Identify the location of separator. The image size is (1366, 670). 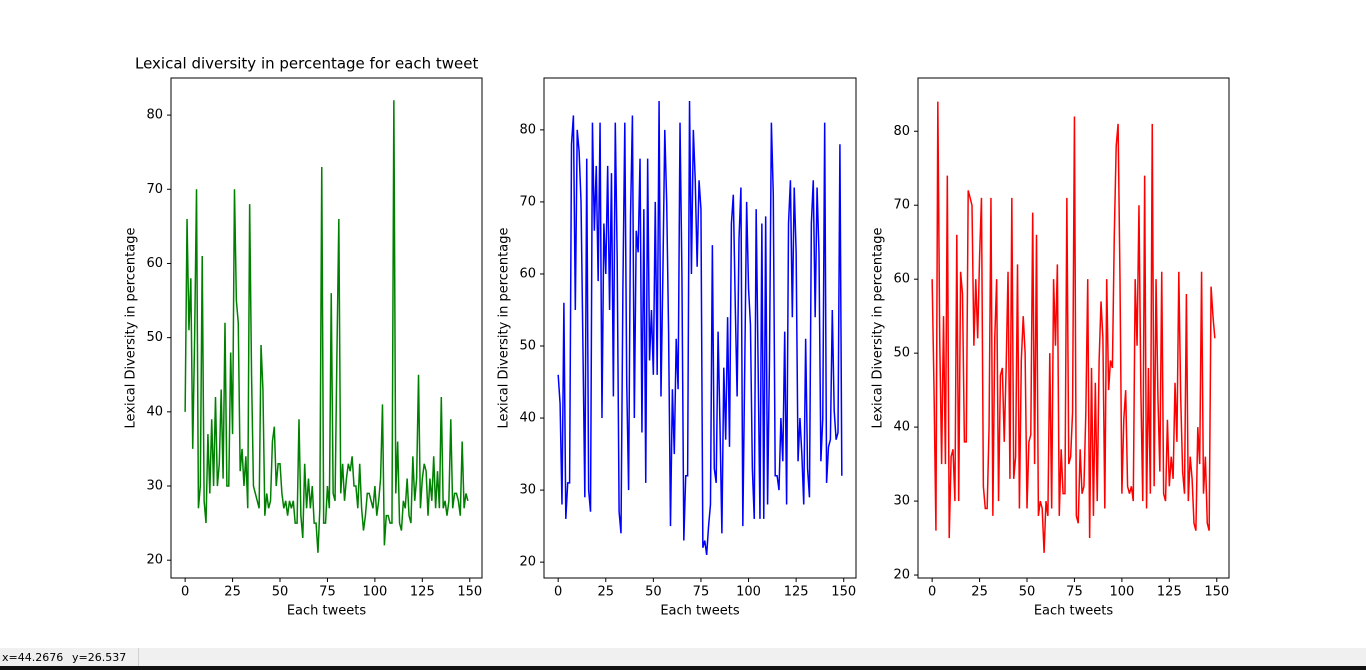
(138, 657).